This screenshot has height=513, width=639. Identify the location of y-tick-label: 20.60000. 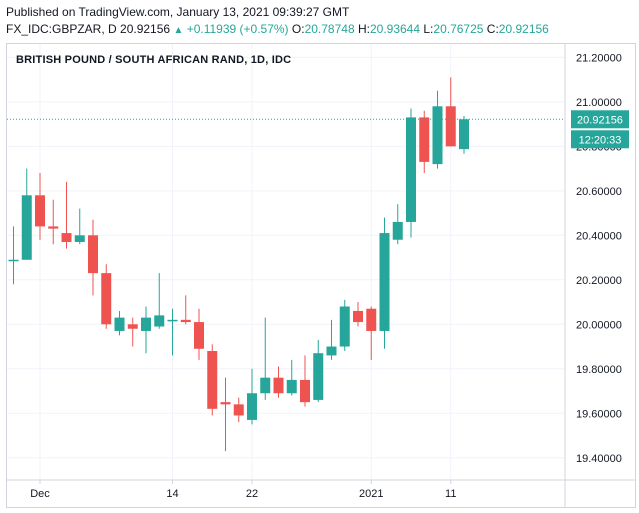
(599, 192).